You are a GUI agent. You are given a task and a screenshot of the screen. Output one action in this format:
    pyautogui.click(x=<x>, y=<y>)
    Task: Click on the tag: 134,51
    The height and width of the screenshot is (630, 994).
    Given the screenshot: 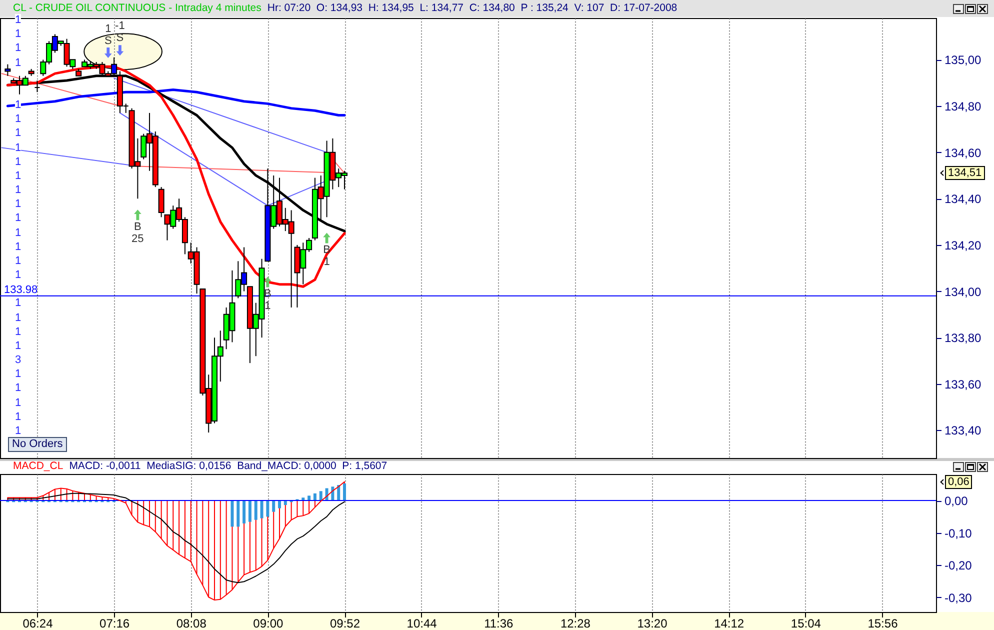 What is the action you would take?
    pyautogui.click(x=965, y=173)
    